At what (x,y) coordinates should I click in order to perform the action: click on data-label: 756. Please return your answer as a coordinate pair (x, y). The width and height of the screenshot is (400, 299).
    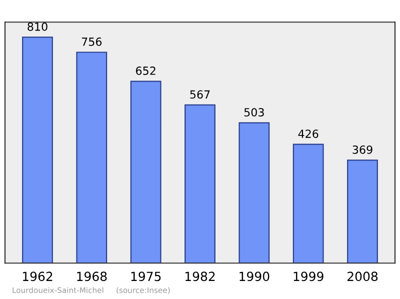
    Looking at the image, I should click on (92, 42).